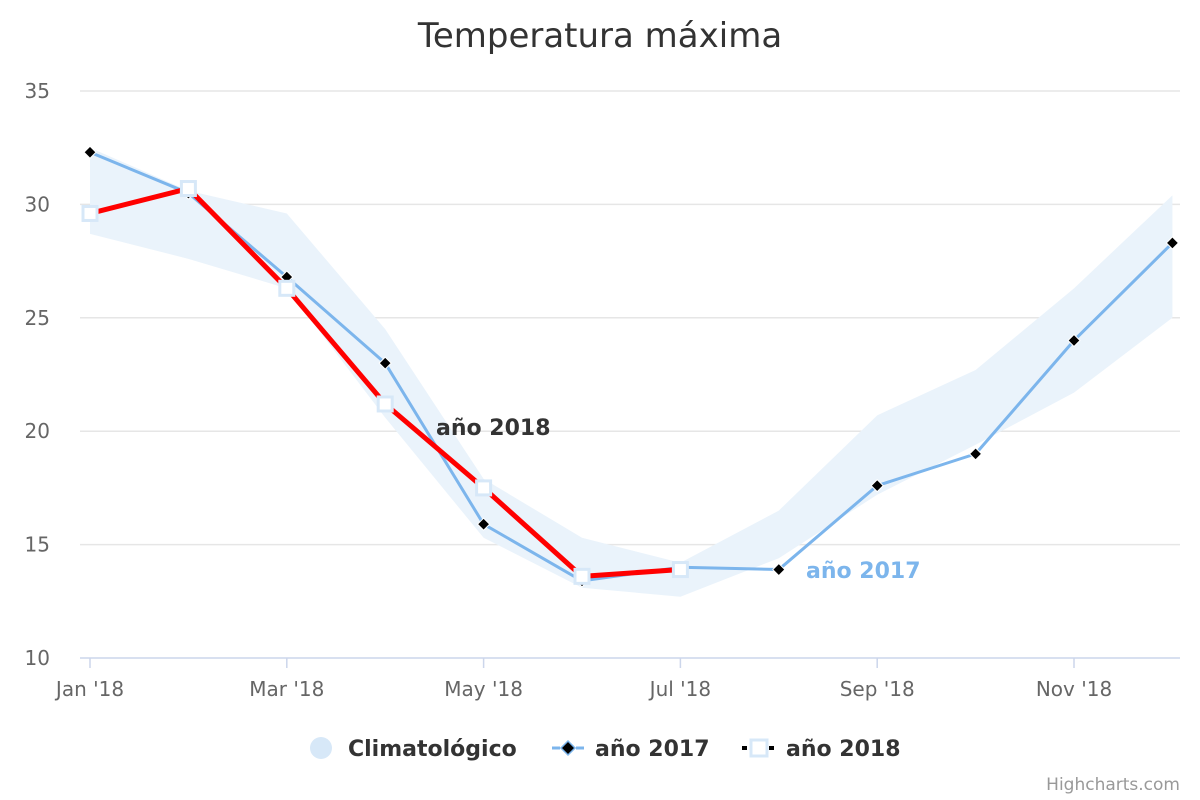 The image size is (1200, 800). I want to click on y-tick-label: 10, so click(37, 658).